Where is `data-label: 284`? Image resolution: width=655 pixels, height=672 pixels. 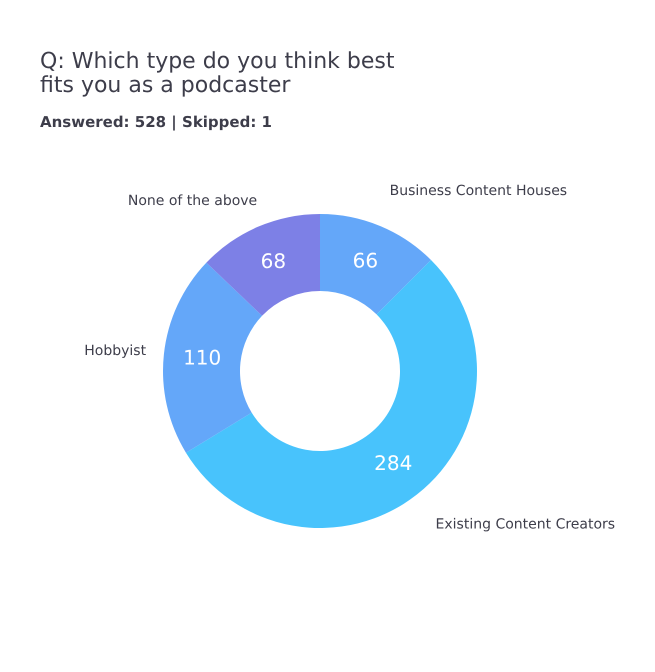
data-label: 284 is located at coordinates (393, 463).